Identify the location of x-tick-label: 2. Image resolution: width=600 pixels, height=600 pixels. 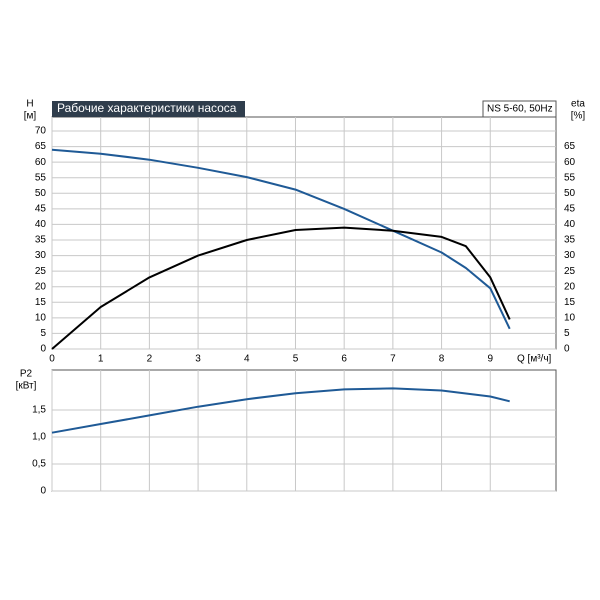
(150, 359).